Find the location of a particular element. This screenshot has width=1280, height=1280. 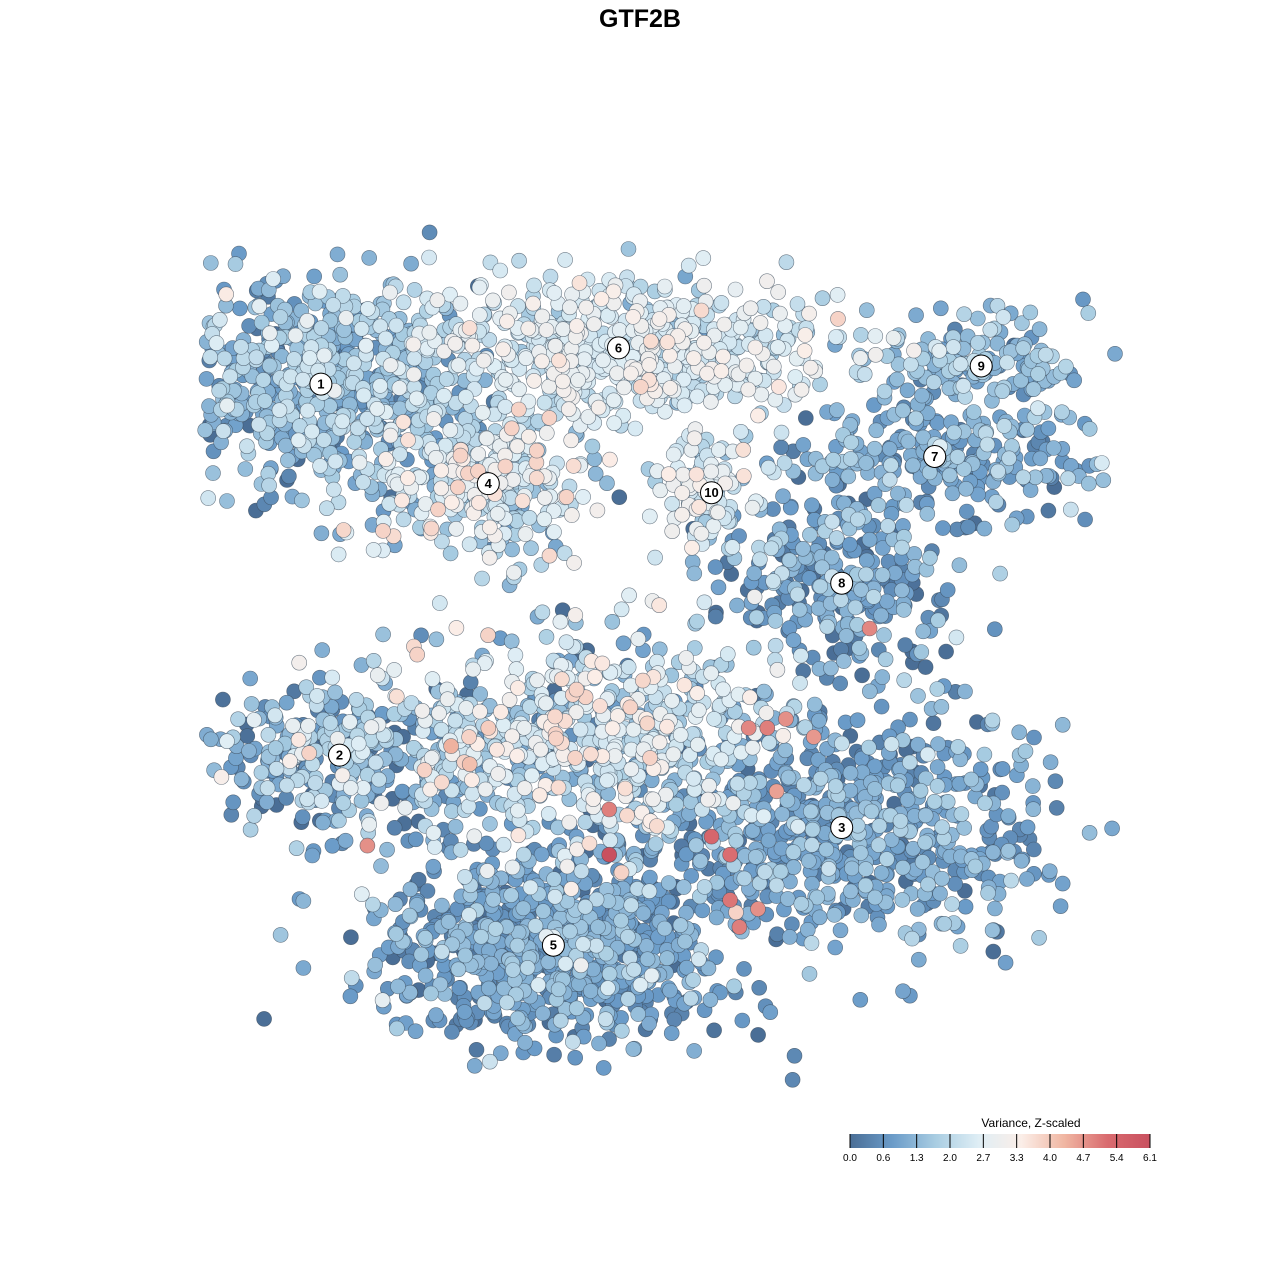

cluster-label-text: 9 is located at coordinates (981, 366).